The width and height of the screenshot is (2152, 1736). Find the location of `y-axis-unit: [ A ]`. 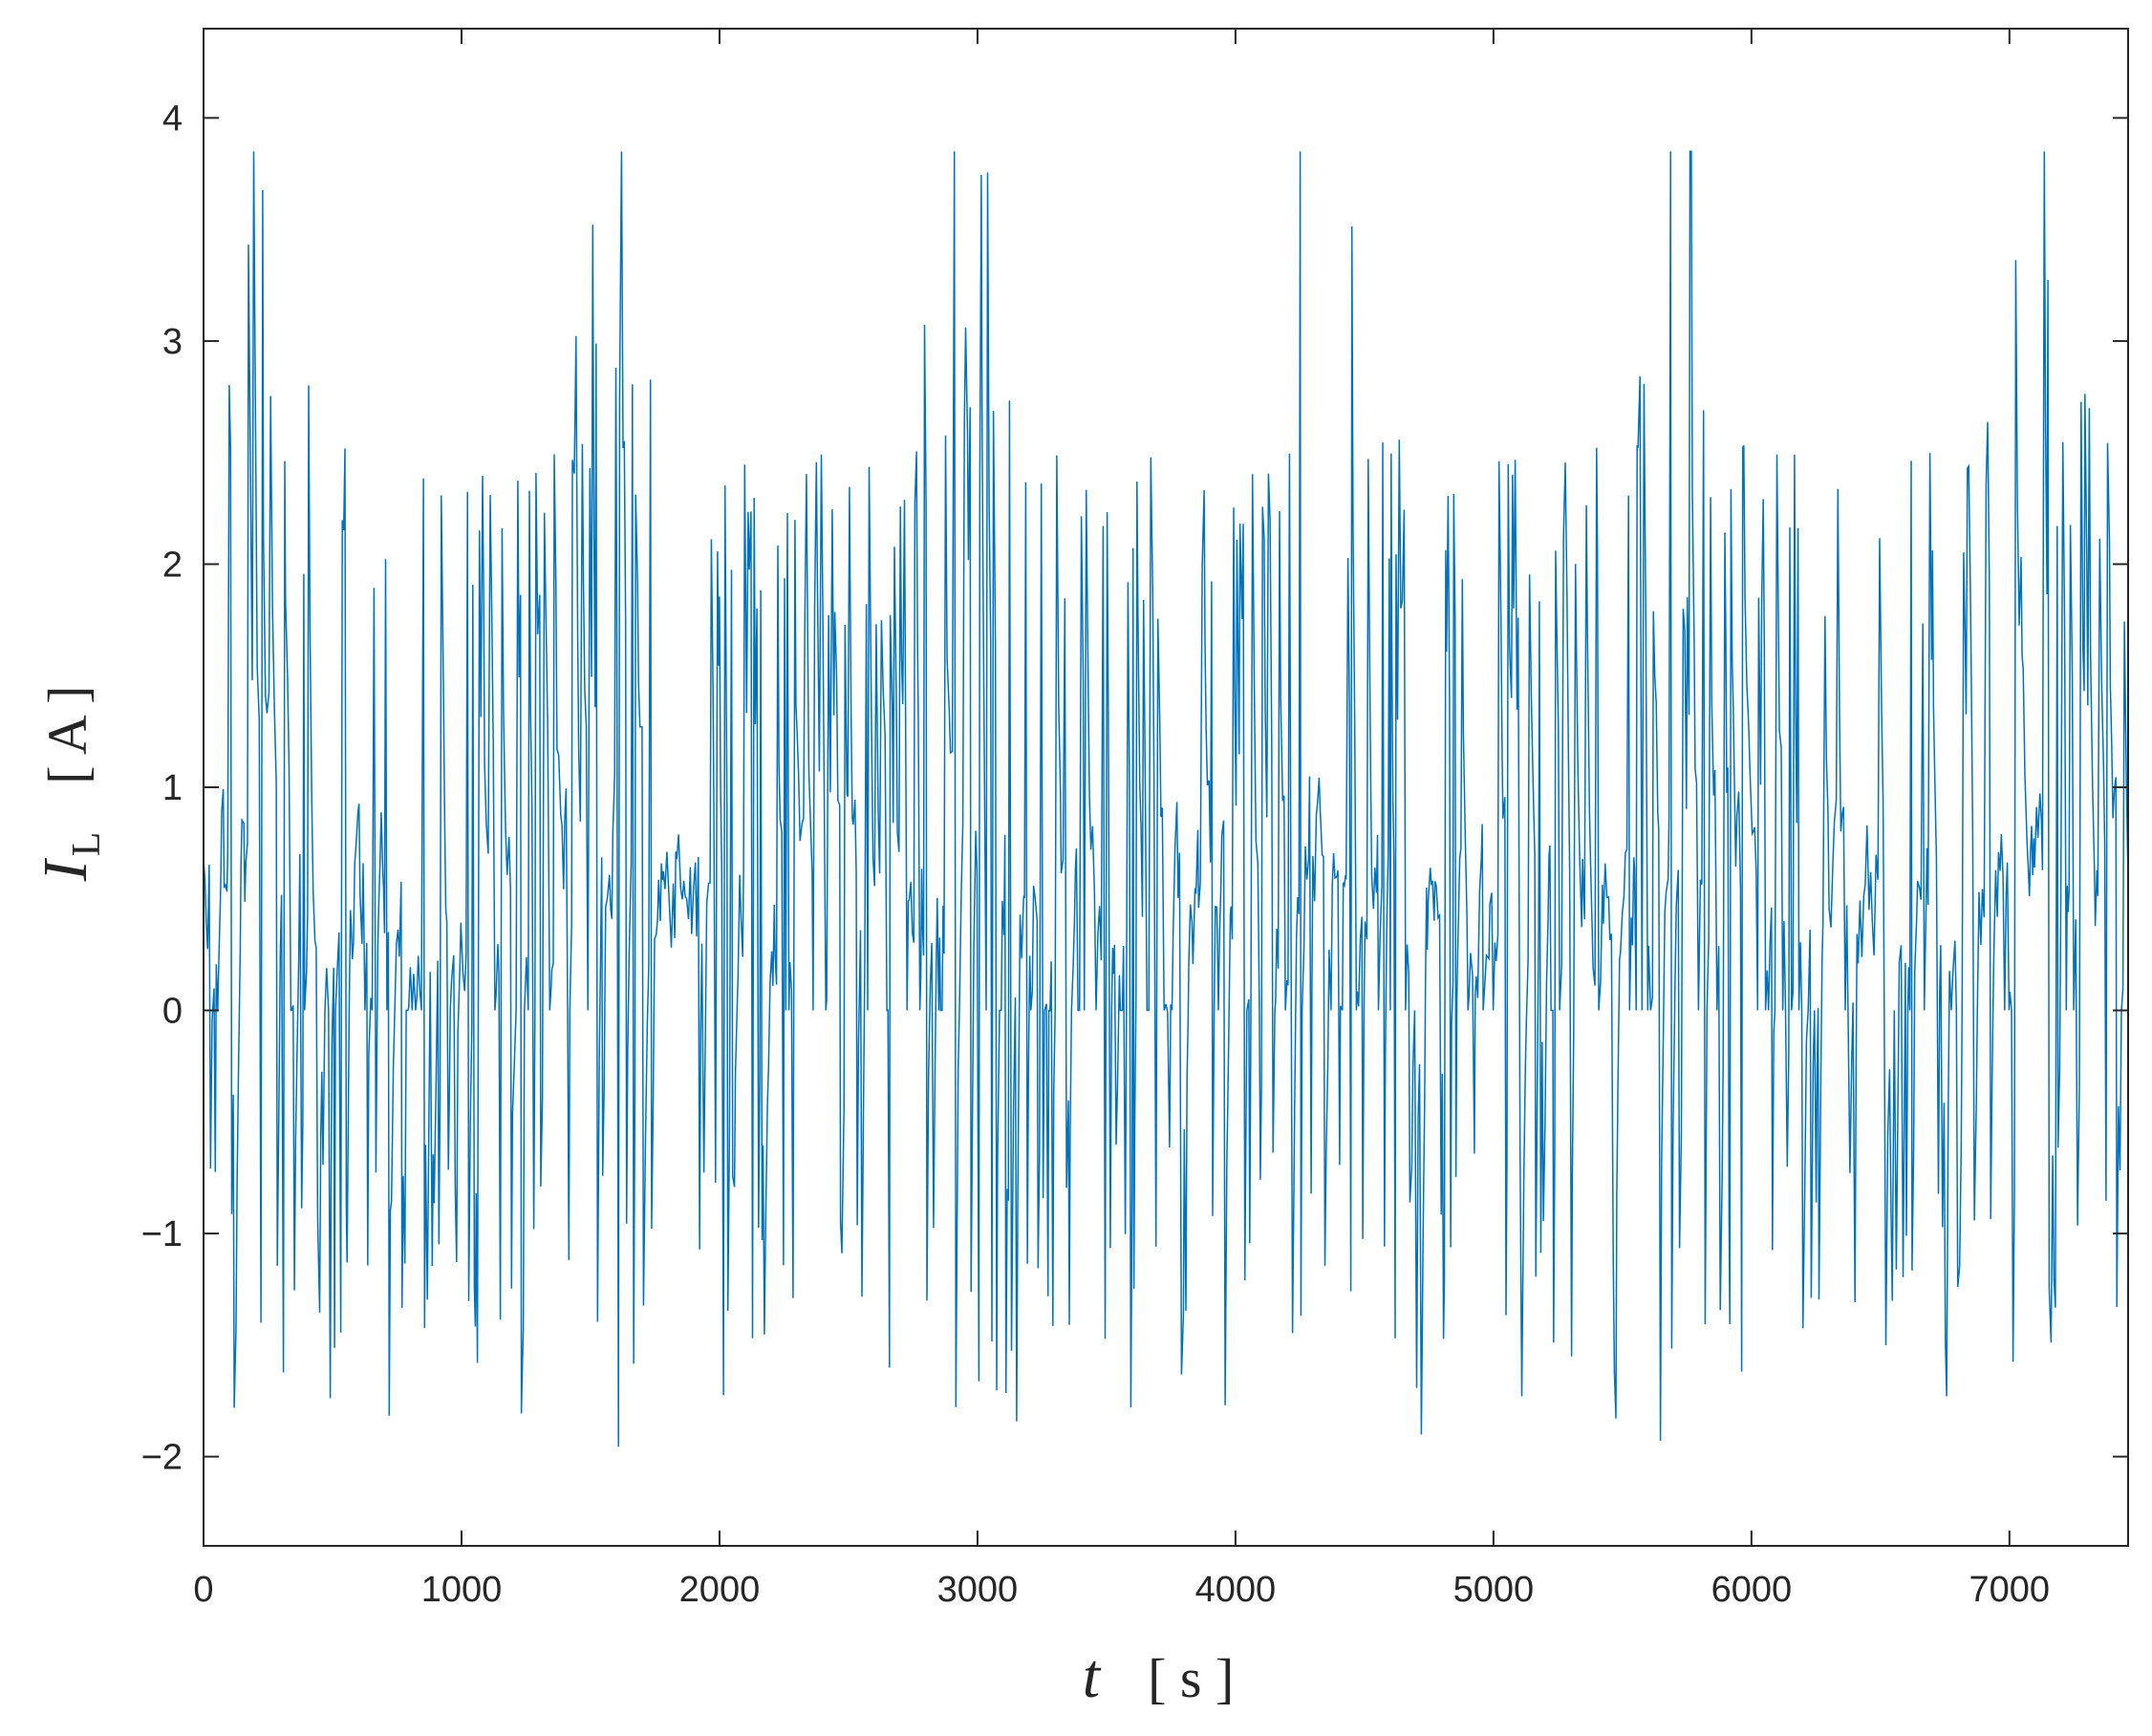

y-axis-unit: [ A ] is located at coordinates (67, 735).